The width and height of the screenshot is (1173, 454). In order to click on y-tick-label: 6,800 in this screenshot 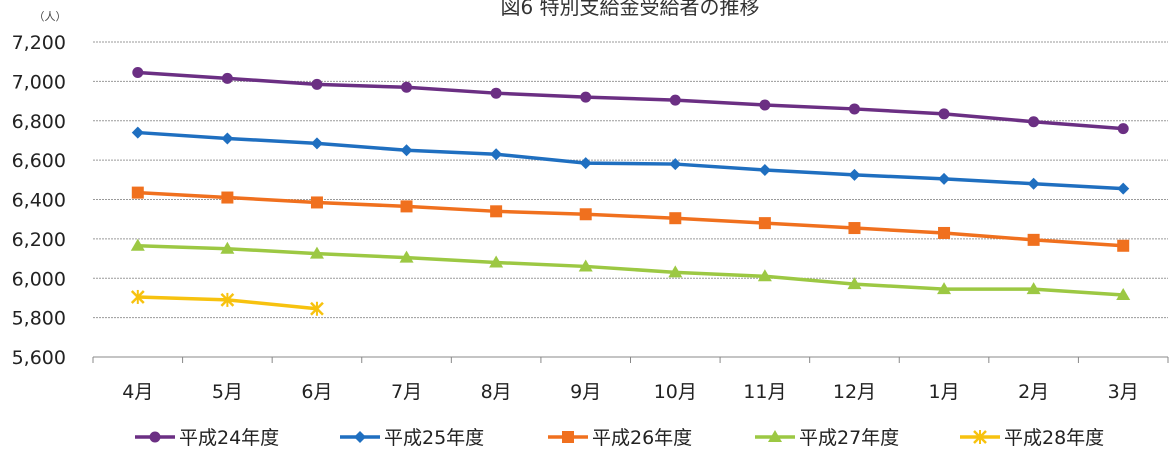, I will do `click(39, 122)`.